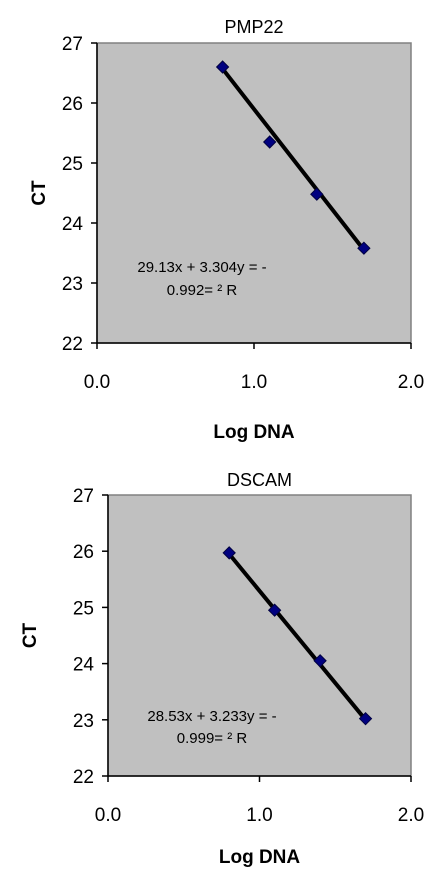 The width and height of the screenshot is (441, 870). What do you see at coordinates (202, 290) in the screenshot?
I see `equation-line-2: 0.992= ² R` at bounding box center [202, 290].